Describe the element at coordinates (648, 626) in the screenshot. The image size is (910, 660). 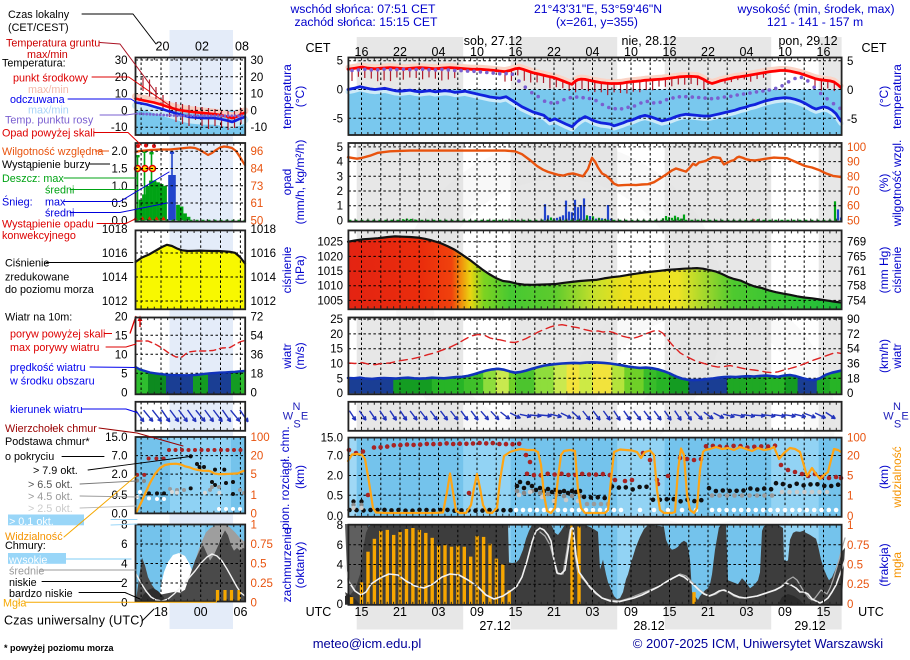
I see `svg-text: 28.12` at that location.